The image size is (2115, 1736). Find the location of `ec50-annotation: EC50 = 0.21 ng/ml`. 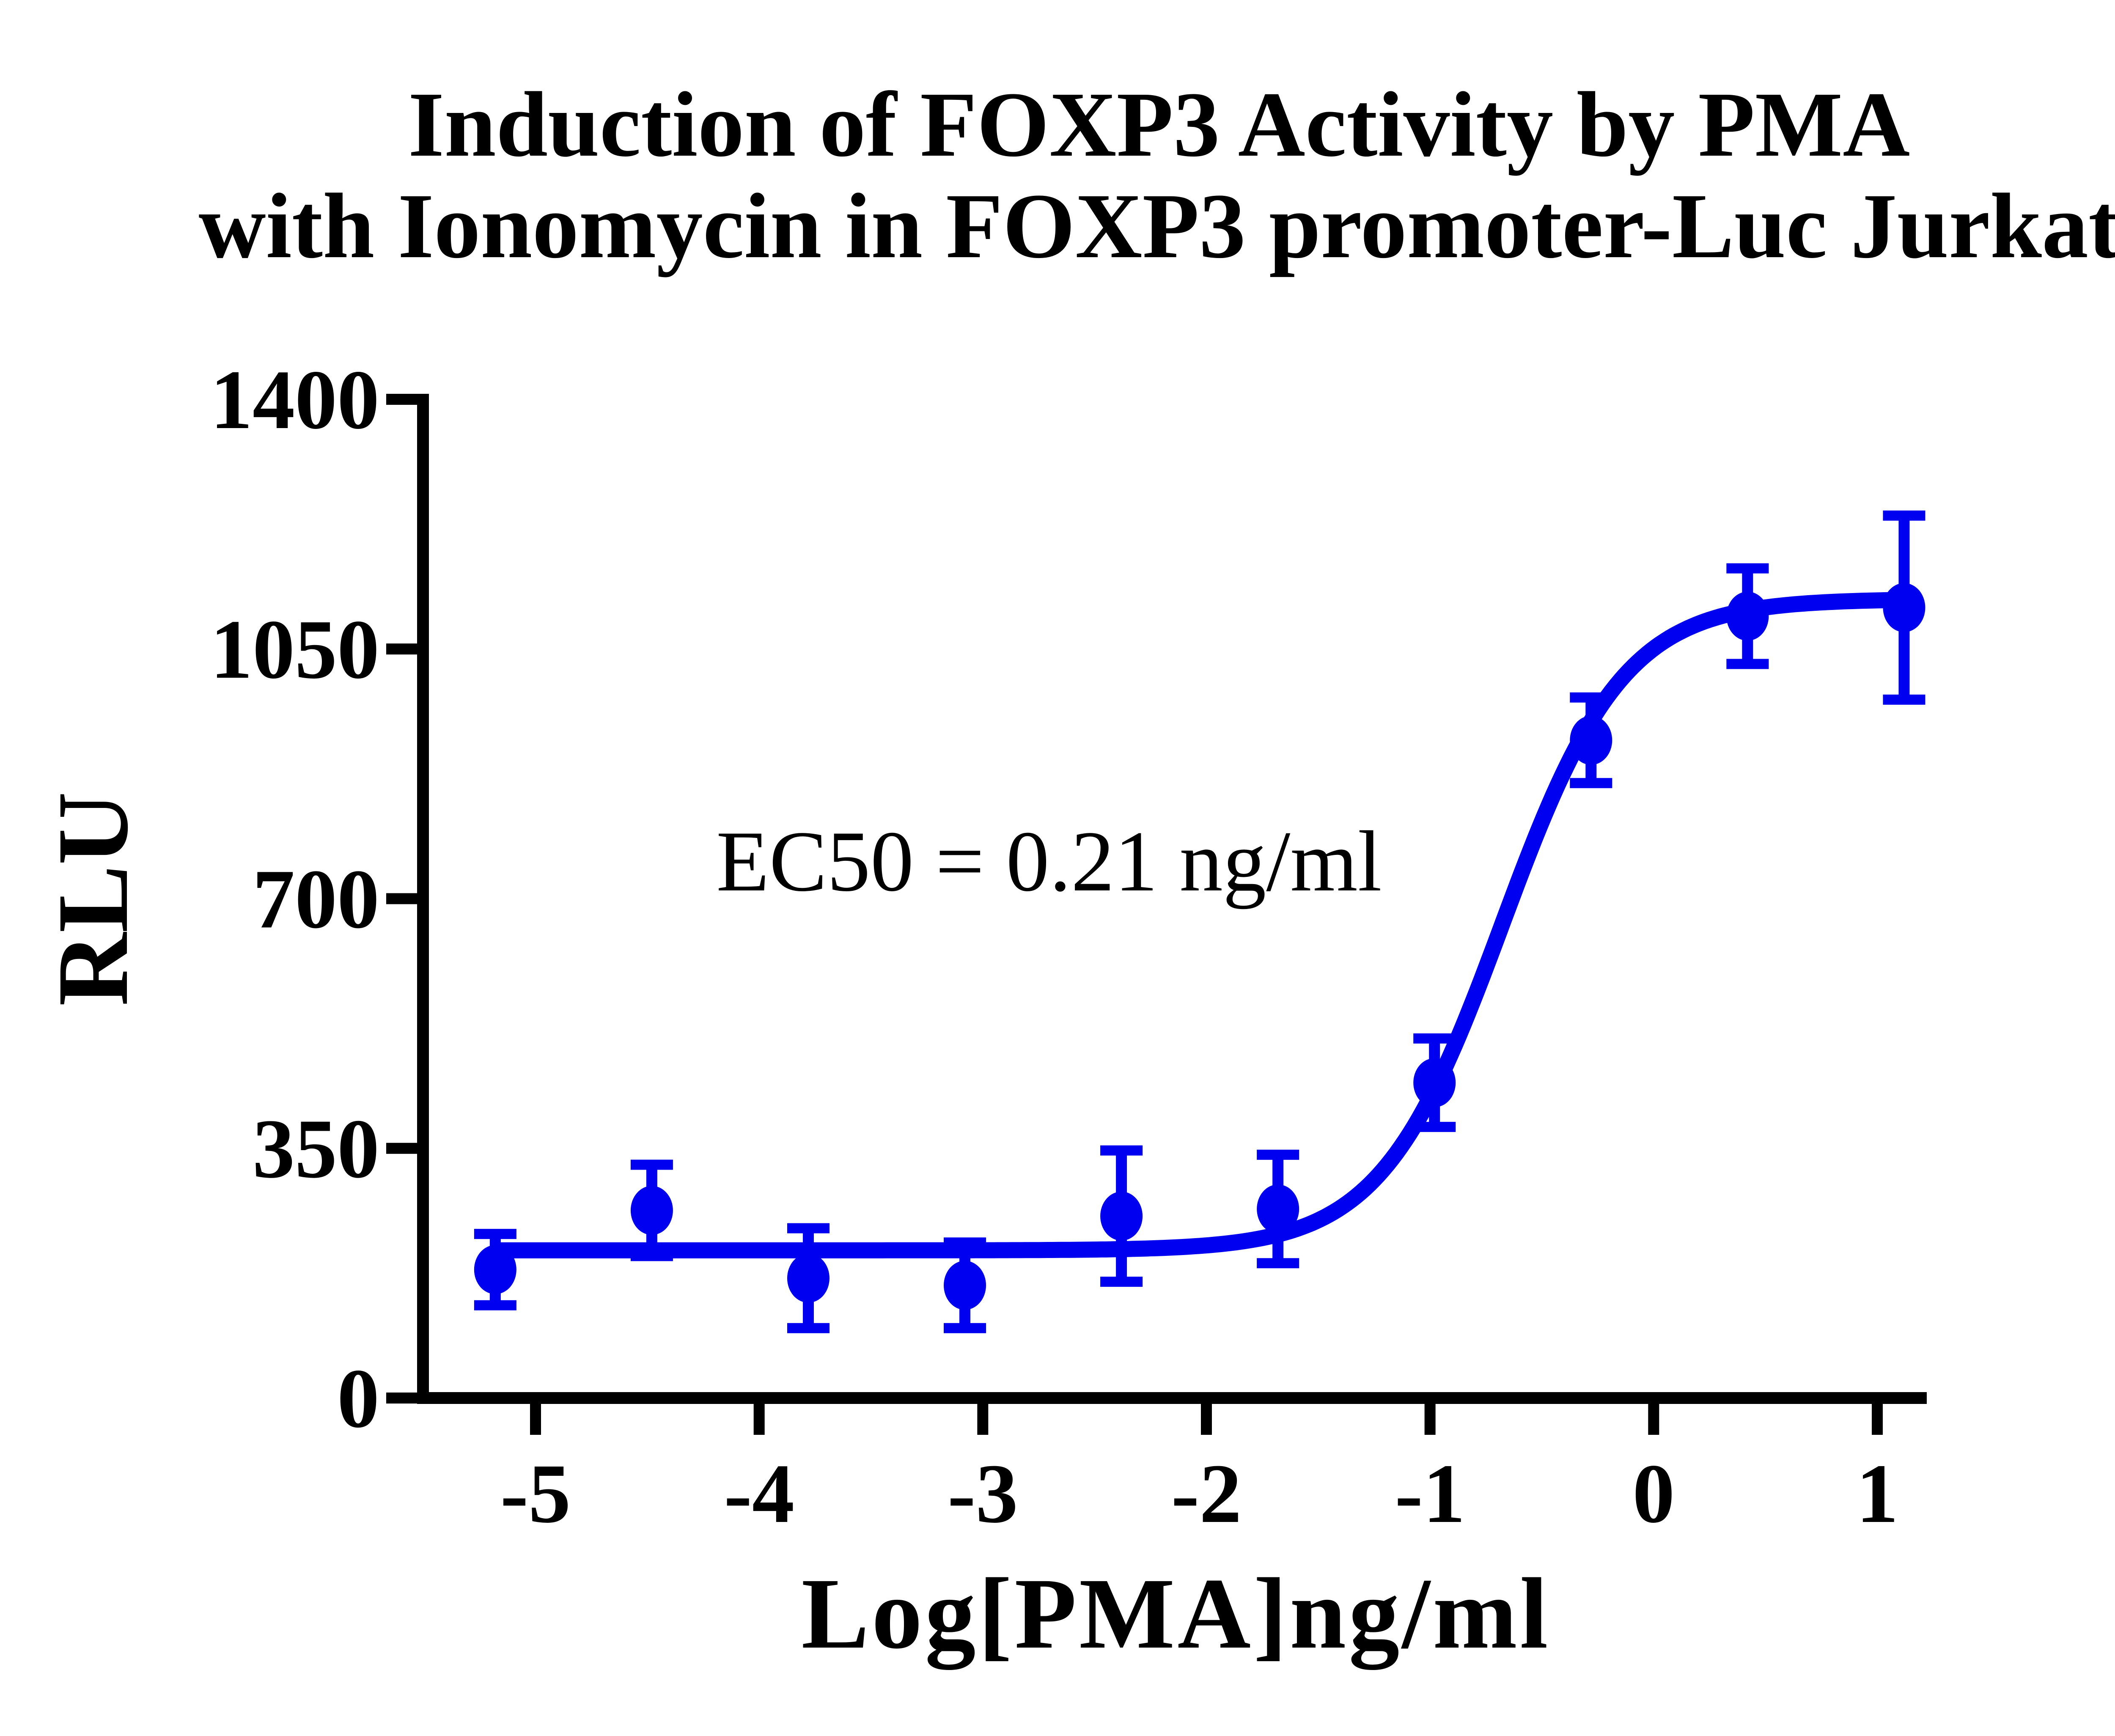

ec50-annotation: EC50 = 0.21 ng/ml is located at coordinates (1049, 861).